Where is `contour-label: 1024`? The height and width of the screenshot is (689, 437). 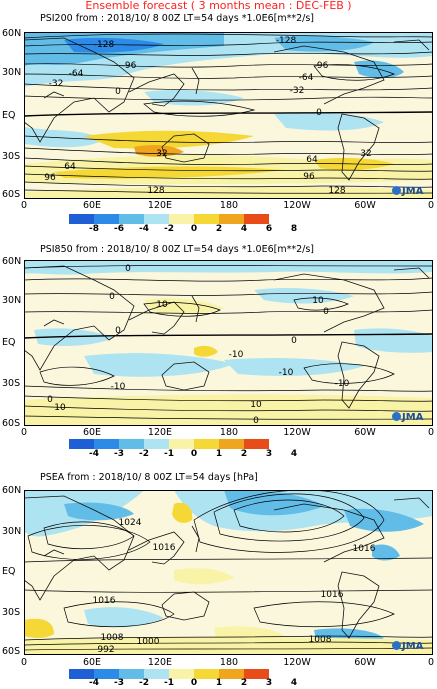 contour-label: 1024 is located at coordinates (130, 523).